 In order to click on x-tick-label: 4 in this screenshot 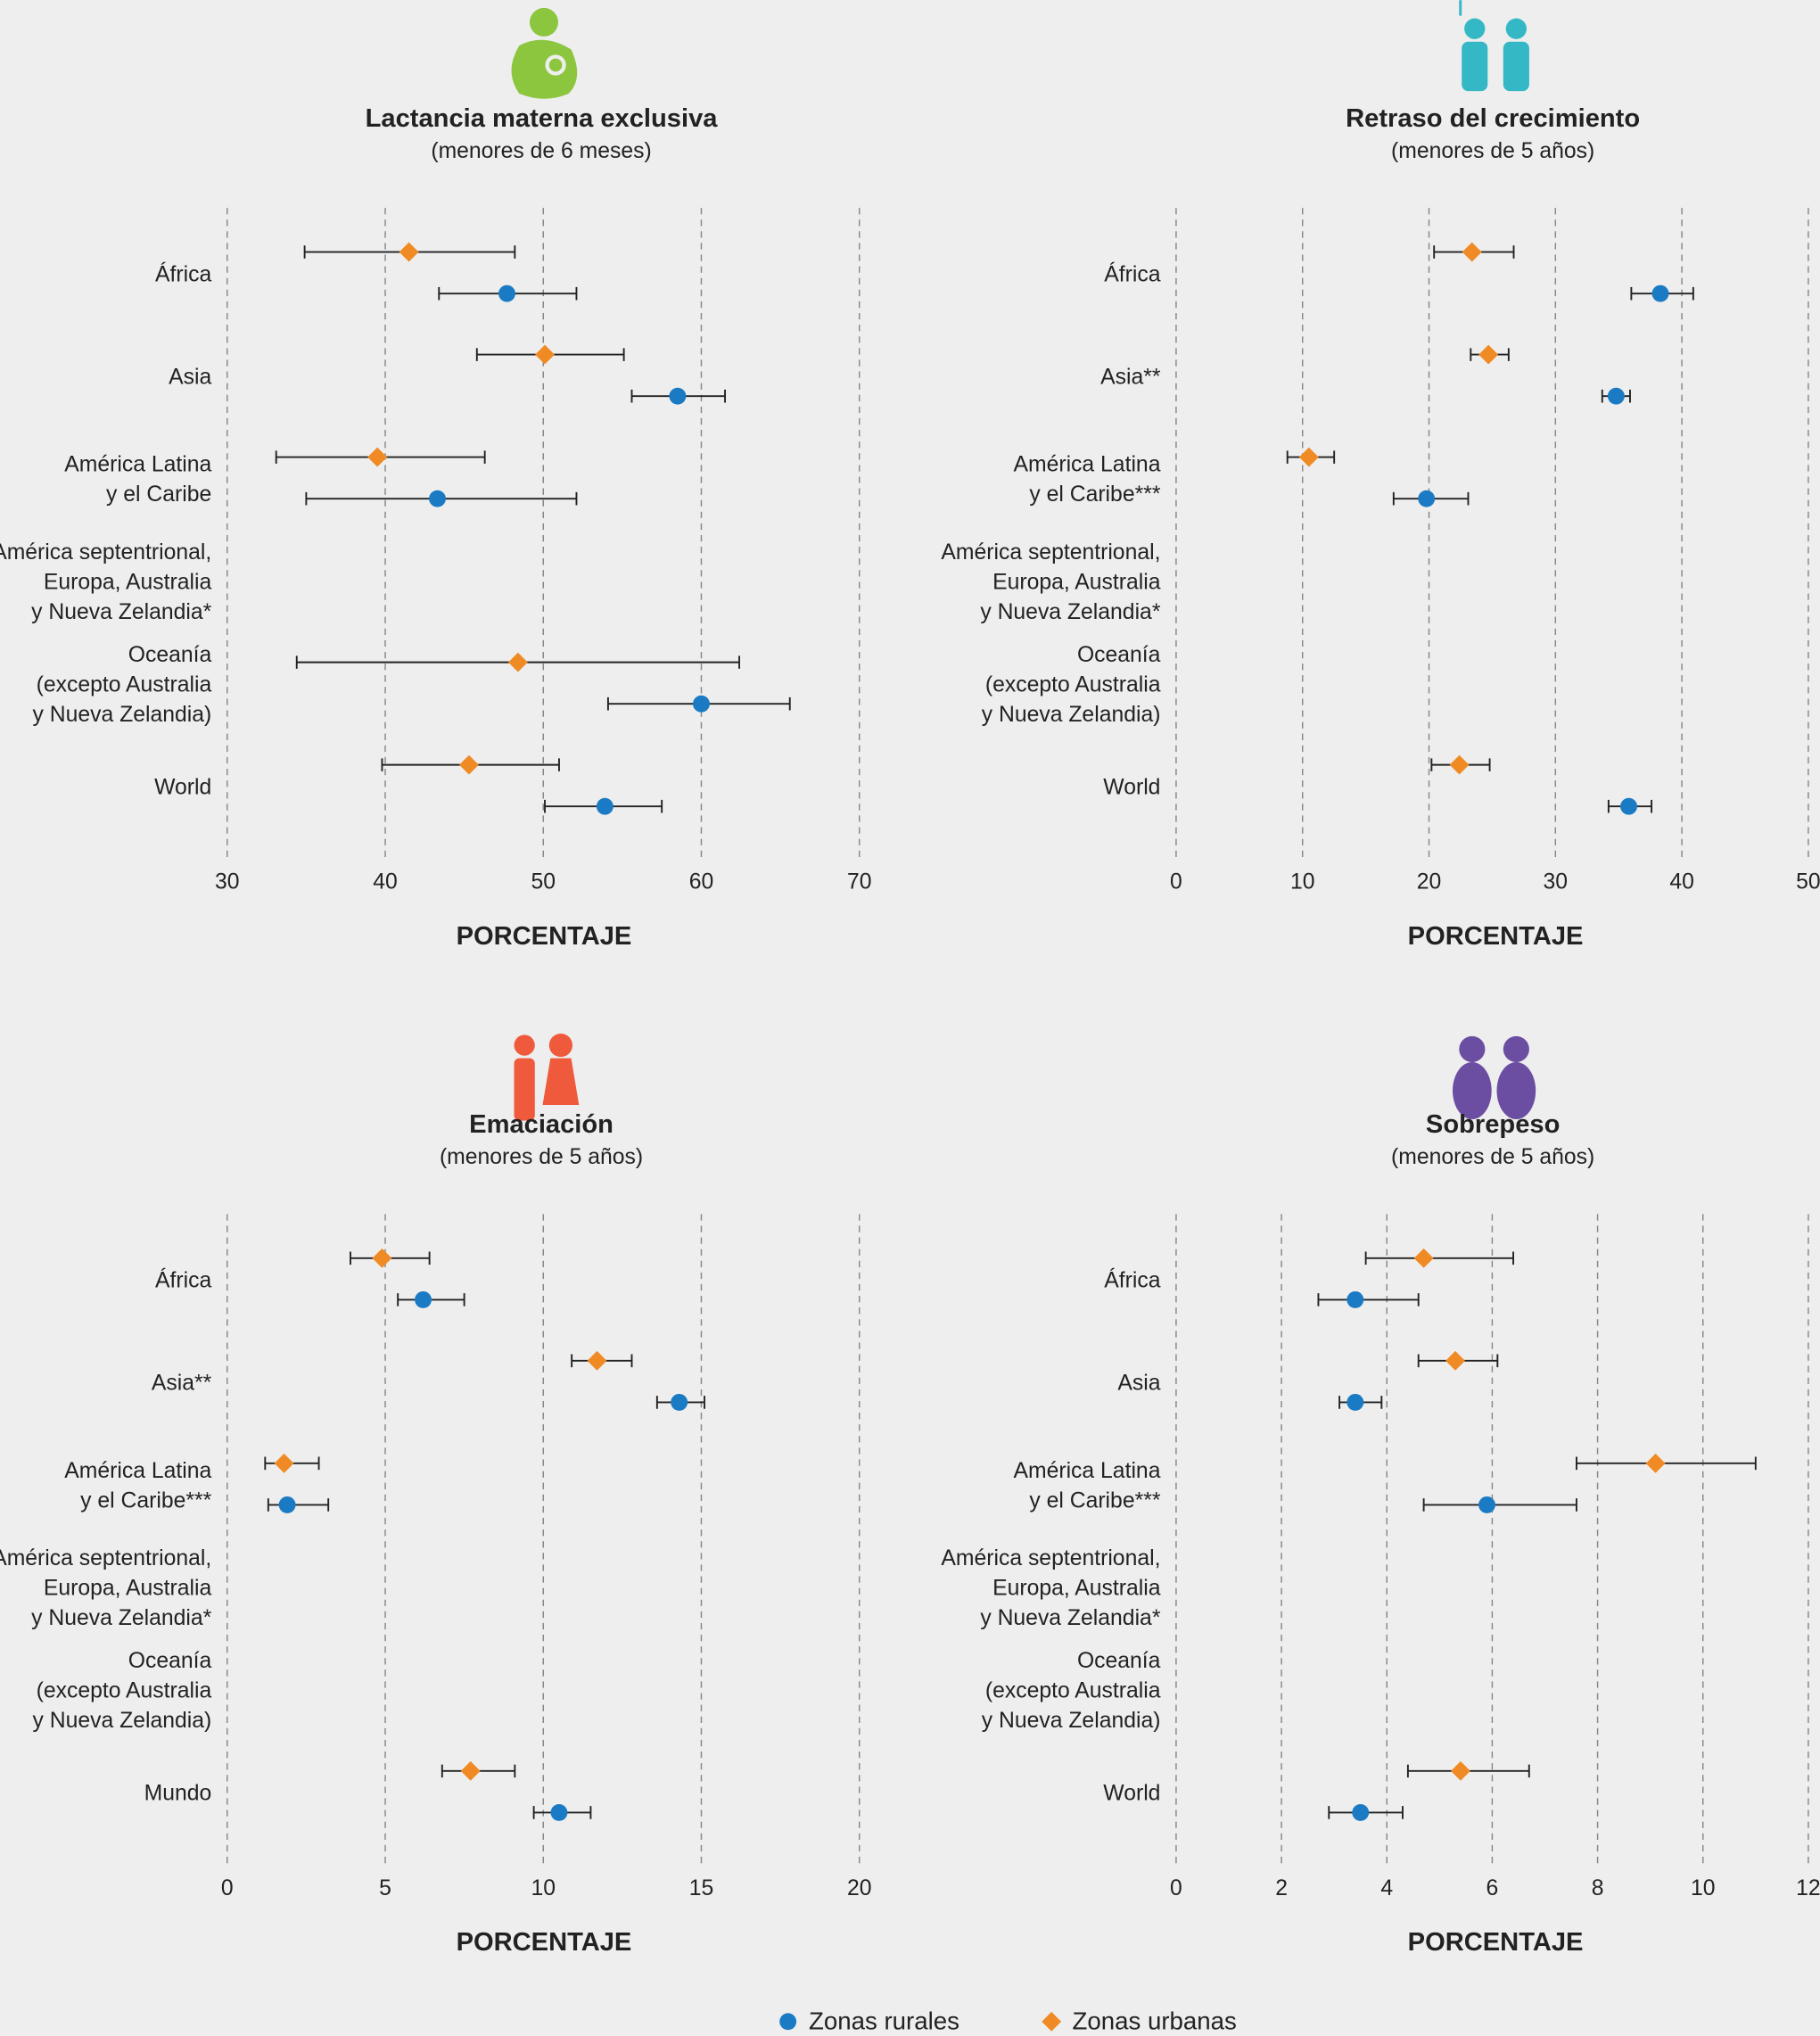, I will do `click(1386, 1888)`.